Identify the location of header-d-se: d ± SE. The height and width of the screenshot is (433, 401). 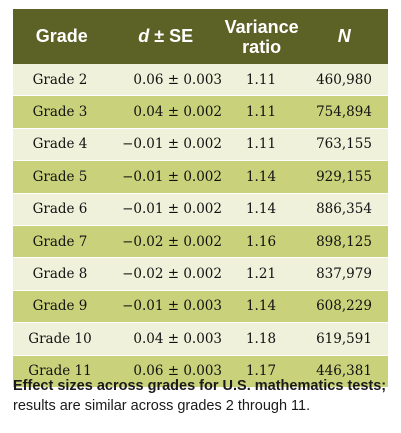
(166, 36).